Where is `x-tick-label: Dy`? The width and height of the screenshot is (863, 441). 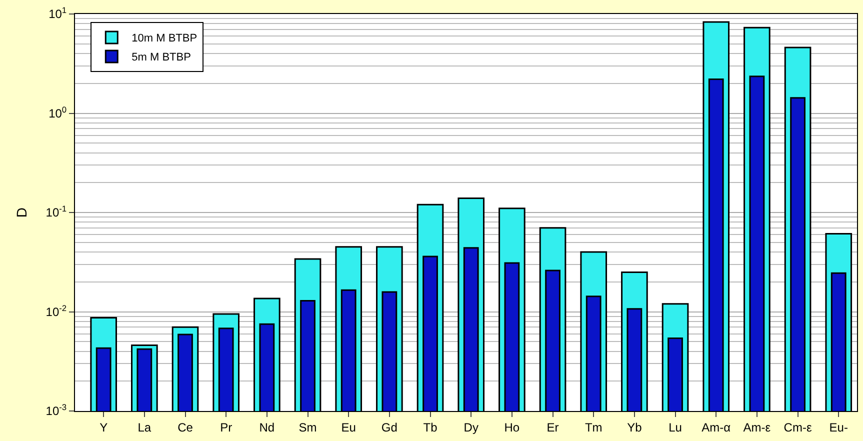 x-tick-label: Dy is located at coordinates (471, 427).